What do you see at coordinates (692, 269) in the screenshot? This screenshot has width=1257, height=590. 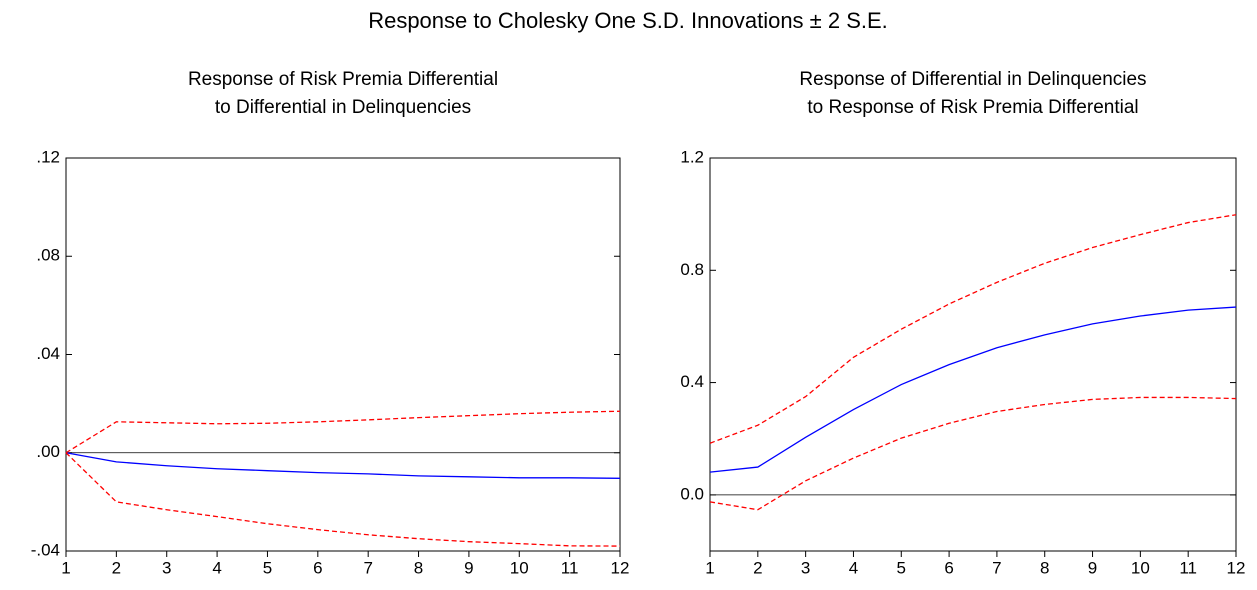 I see `y-tick-label: 0.8` at bounding box center [692, 269].